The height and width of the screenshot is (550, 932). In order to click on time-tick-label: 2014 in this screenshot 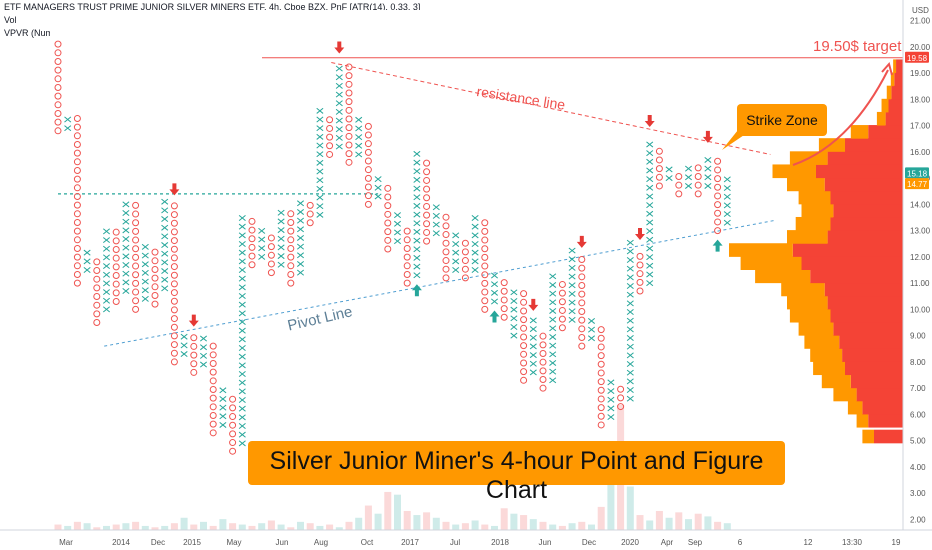, I will do `click(121, 542)`.